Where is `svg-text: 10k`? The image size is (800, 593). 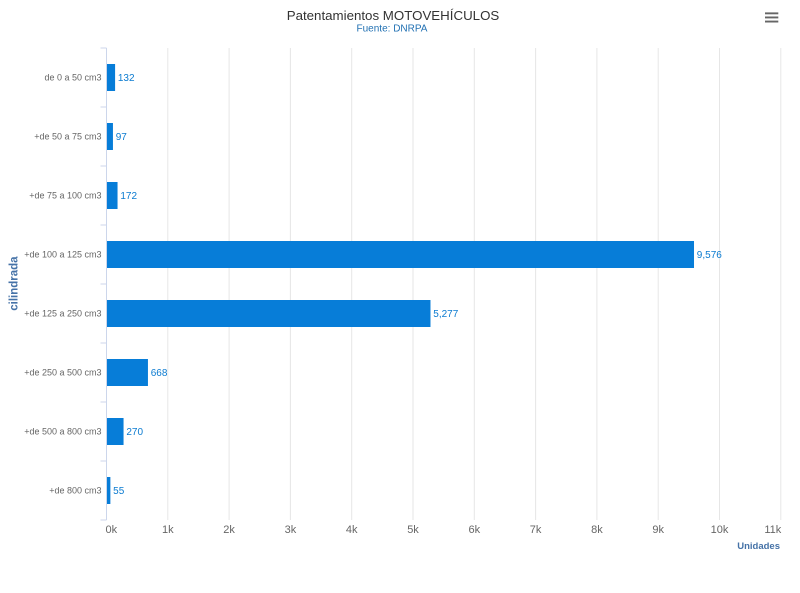
svg-text: 10k is located at coordinates (720, 530).